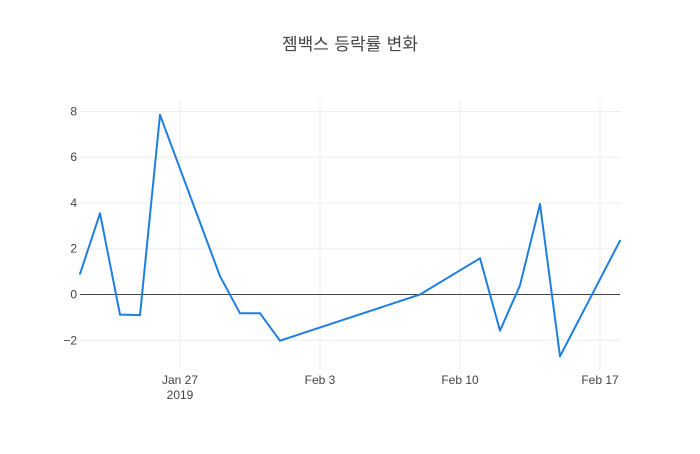  Describe the element at coordinates (180, 395) in the screenshot. I see `x-tick-sublabel: 2019` at that location.